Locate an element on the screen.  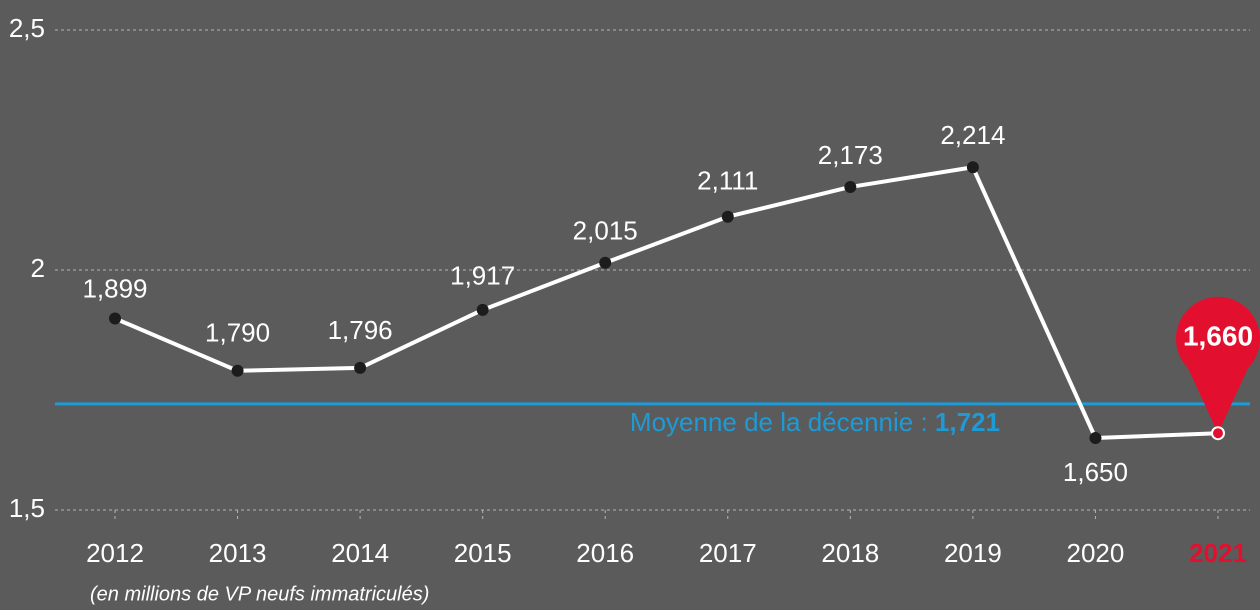
y-tick-label: 2,5 is located at coordinates (27, 28).